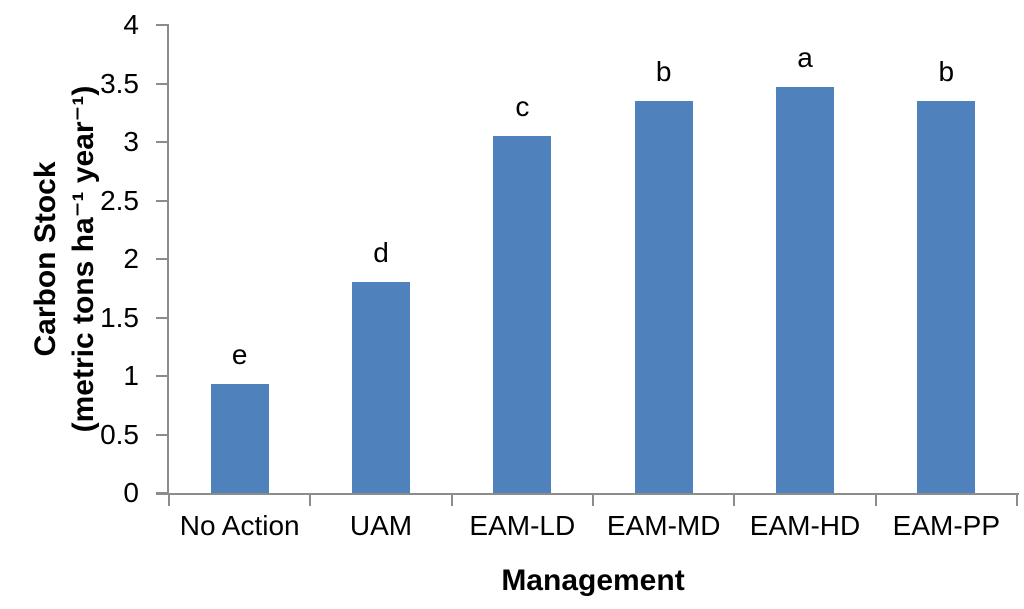 Image resolution: width=1024 pixels, height=609 pixels. I want to click on x-category-label: EAM-PP, so click(946, 525).